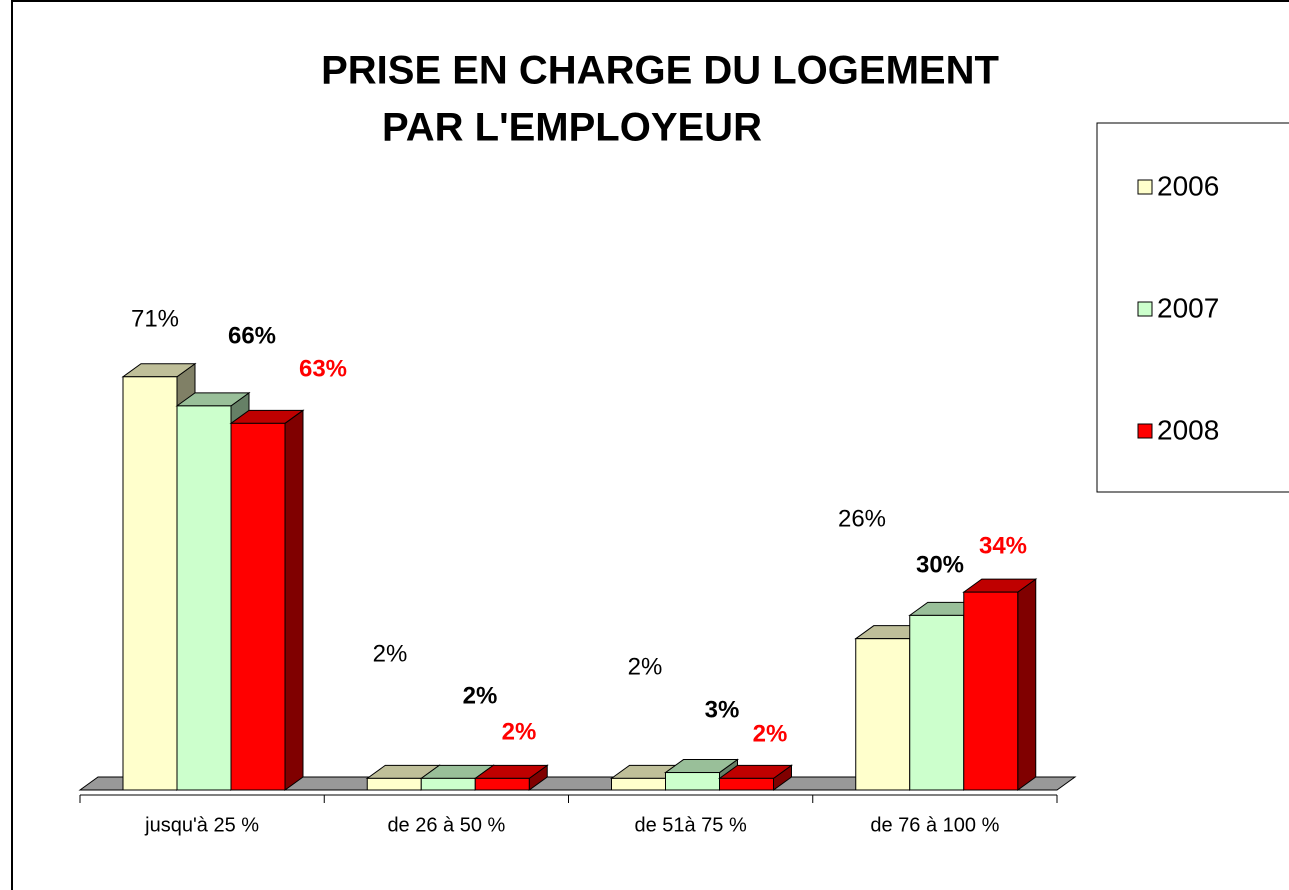 Image resolution: width=1289 pixels, height=890 pixels. Describe the element at coordinates (252, 335) in the screenshot. I see `value-label: 66%` at that location.